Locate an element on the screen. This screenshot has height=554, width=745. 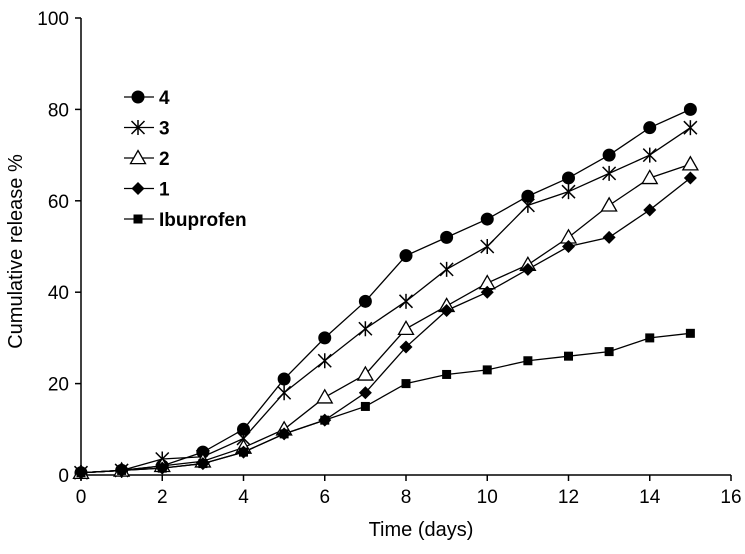
x-axis-title: Time (days) is located at coordinates (421, 530).